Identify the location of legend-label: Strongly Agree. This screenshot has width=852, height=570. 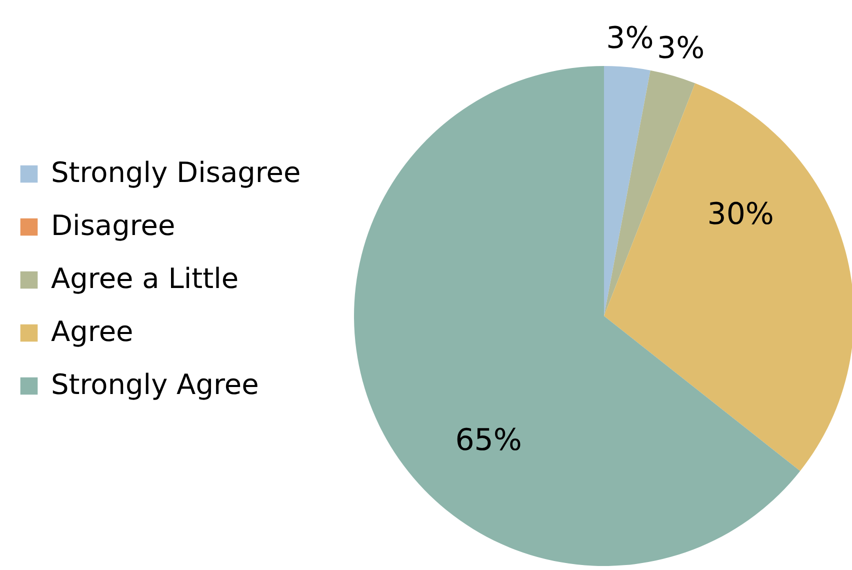
(155, 384).